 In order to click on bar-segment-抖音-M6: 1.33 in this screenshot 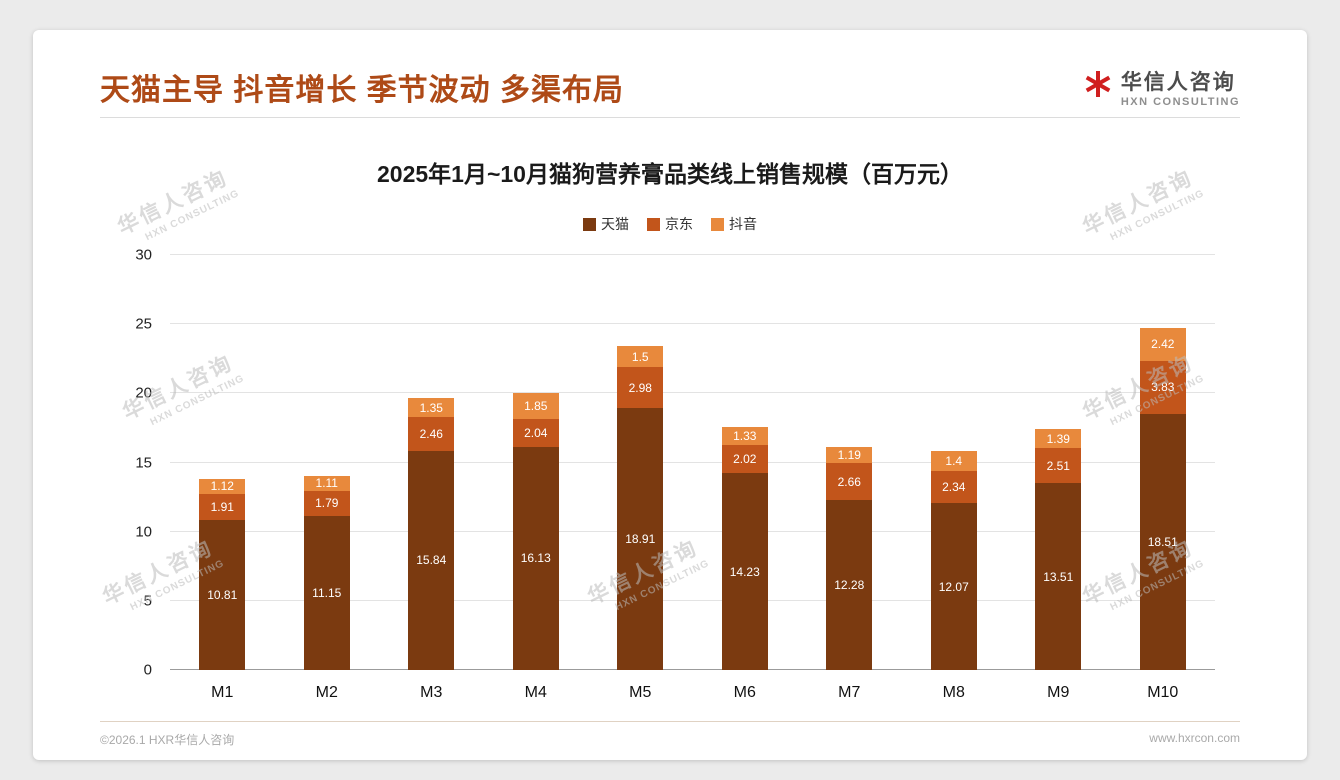, I will do `click(744, 436)`.